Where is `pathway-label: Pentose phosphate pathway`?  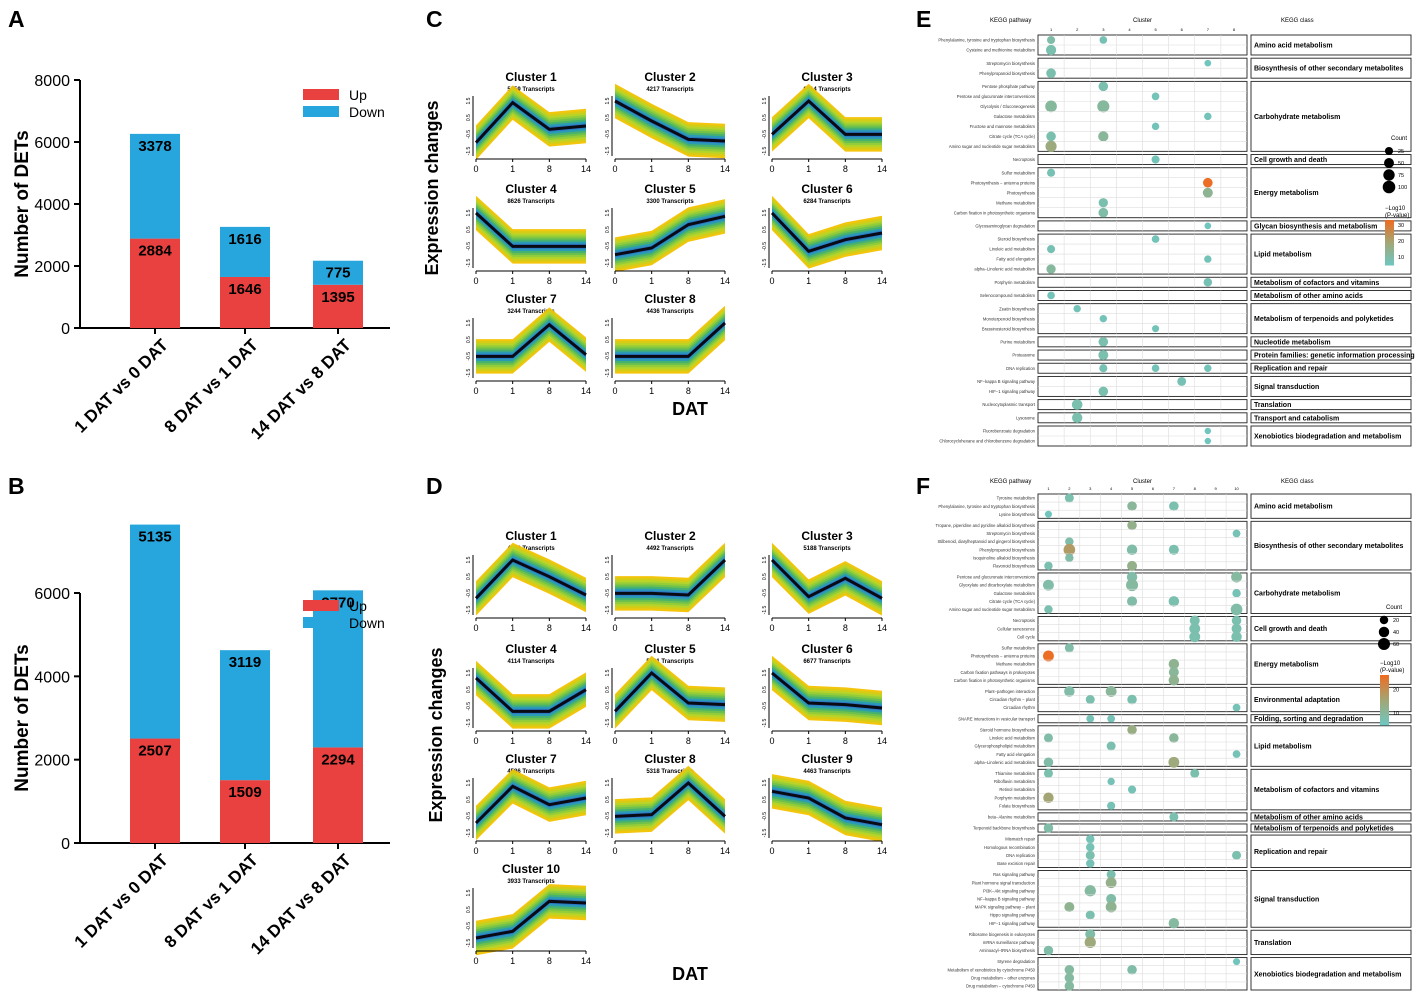
pathway-label: Pentose phosphate pathway is located at coordinates (1009, 86).